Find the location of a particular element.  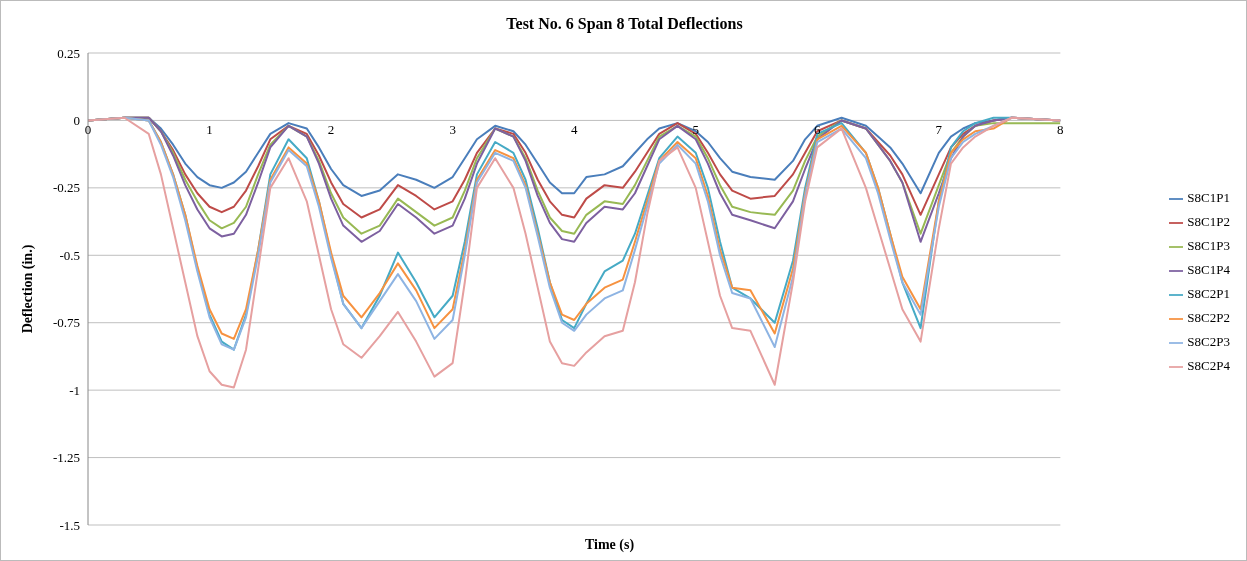

y-tick-label: -0.5 is located at coordinates (69, 255).